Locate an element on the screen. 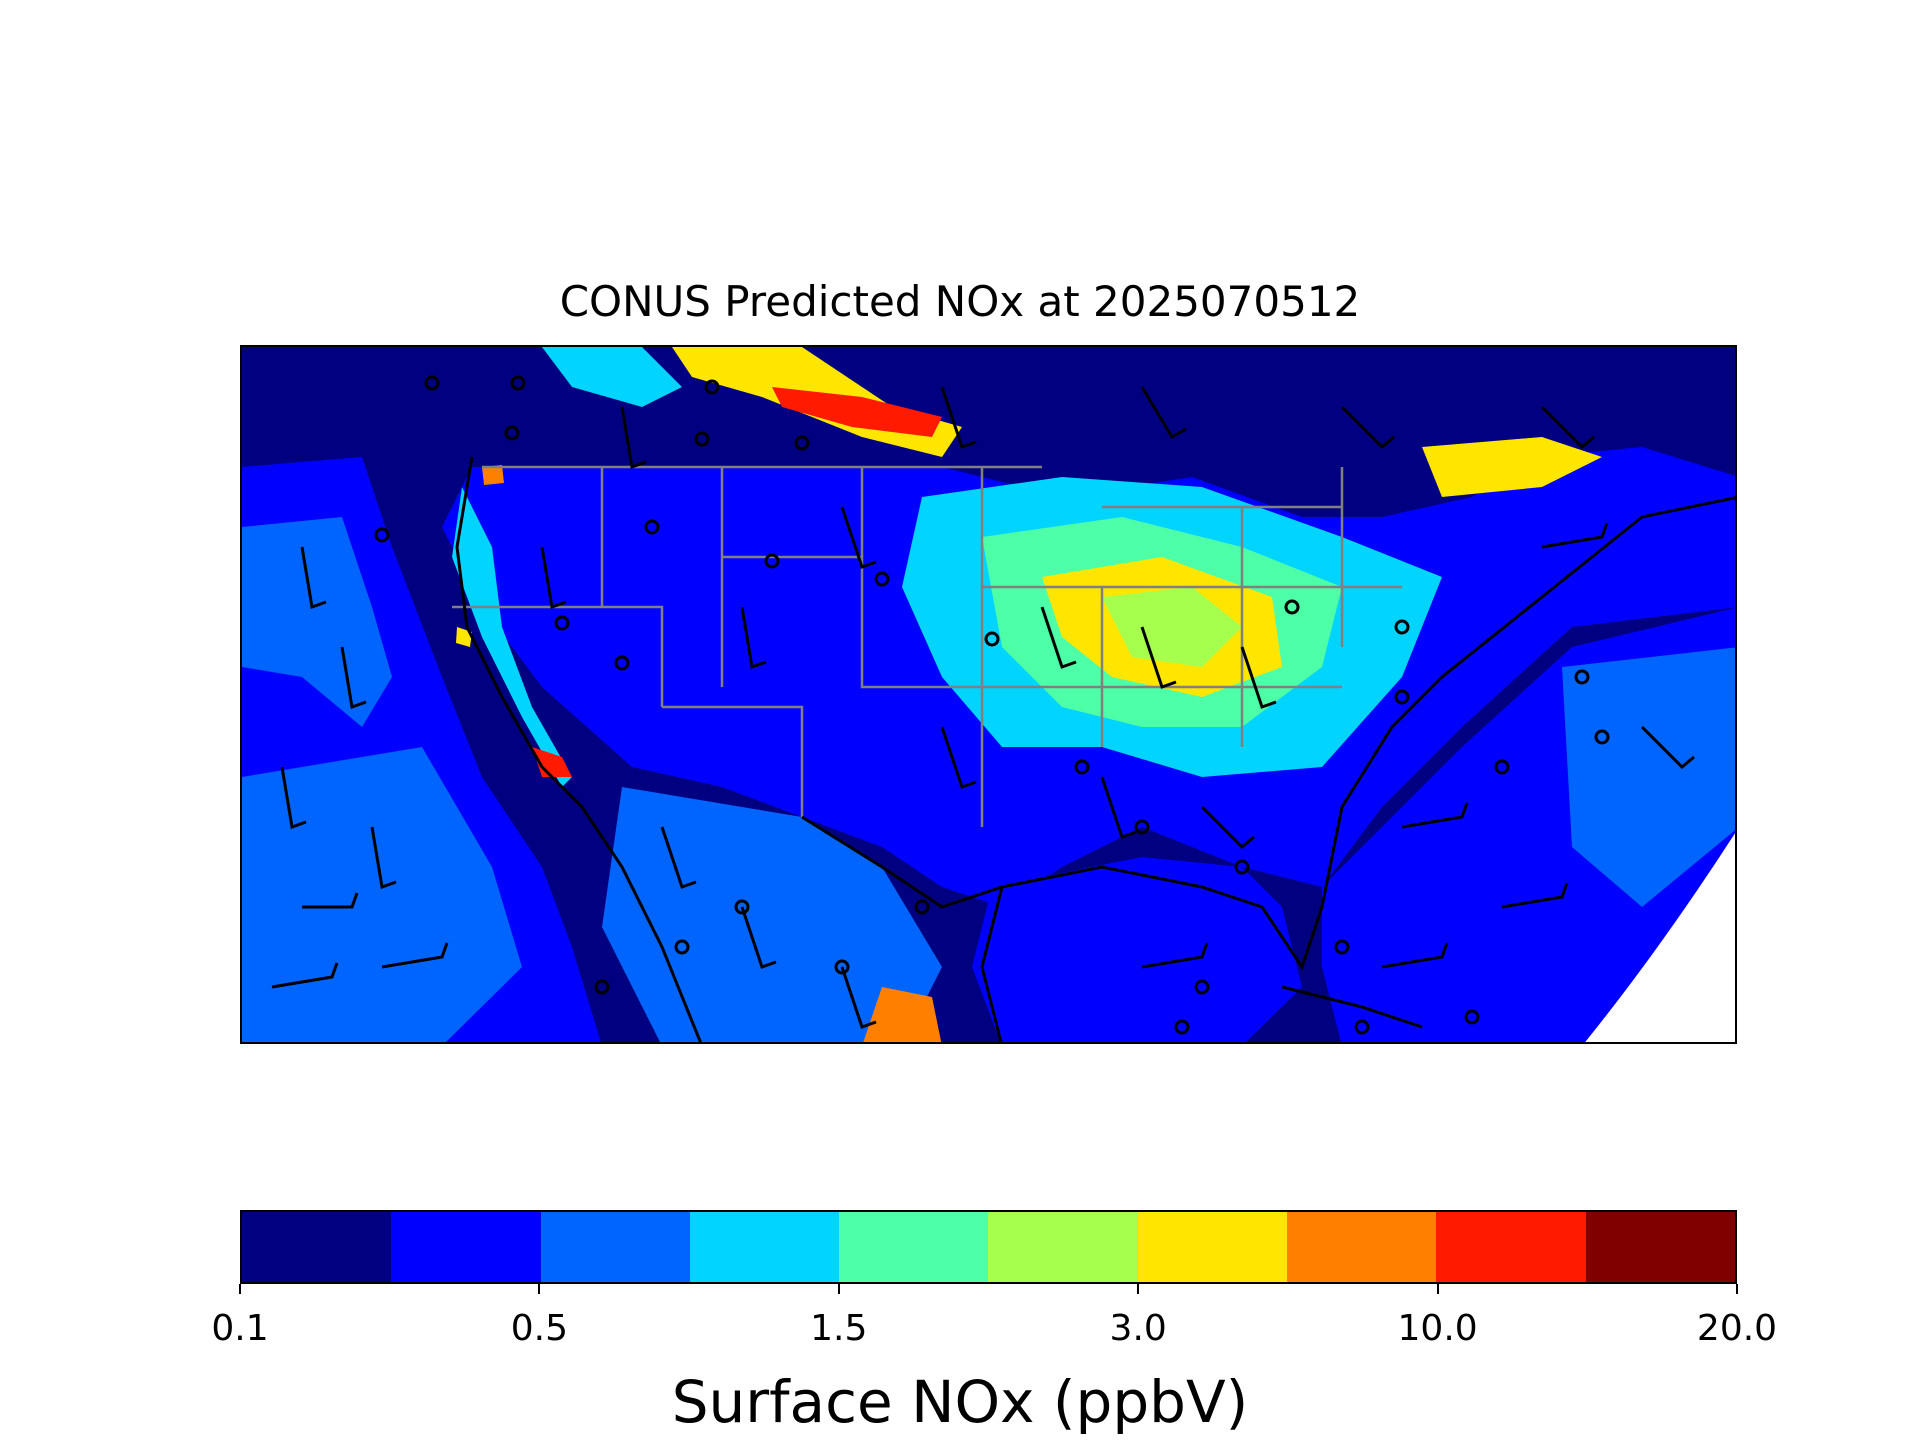 The width and height of the screenshot is (1920, 1440). atlantic-light-field is located at coordinates (1648, 777).